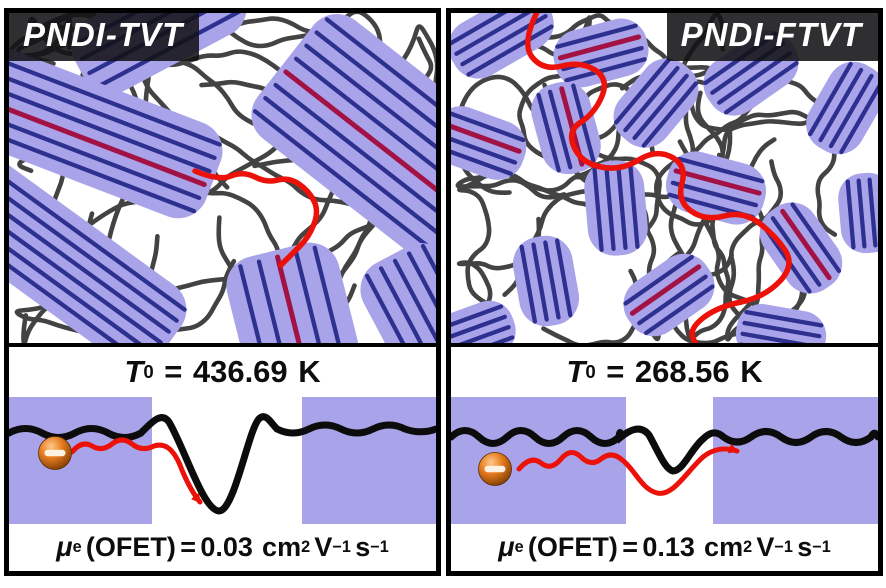 The height and width of the screenshot is (588, 886). I want to click on panel-title-text: PNDI-FTVT, so click(771, 34).